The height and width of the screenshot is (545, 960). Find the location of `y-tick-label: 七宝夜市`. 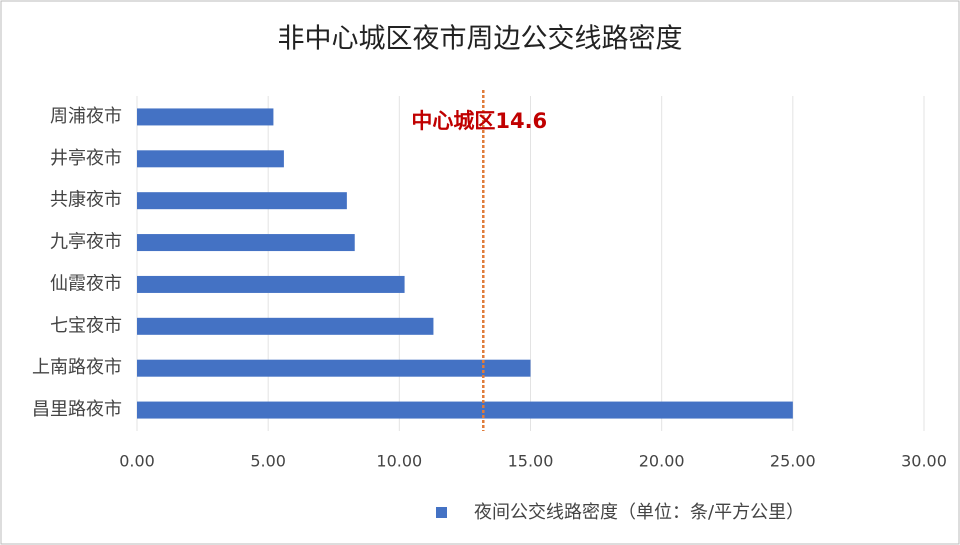

y-tick-label: 七宝夜市 is located at coordinates (86, 325).